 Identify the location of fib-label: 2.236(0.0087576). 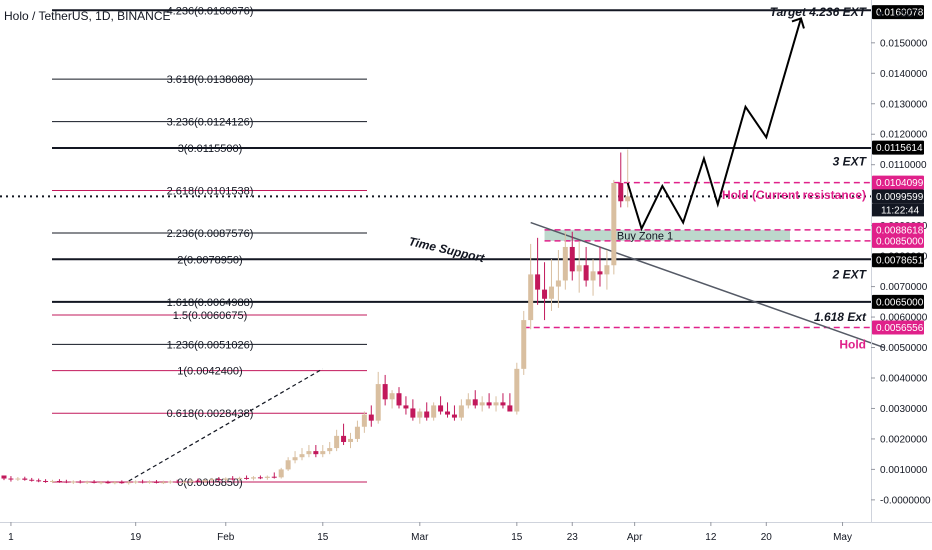
(210, 234).